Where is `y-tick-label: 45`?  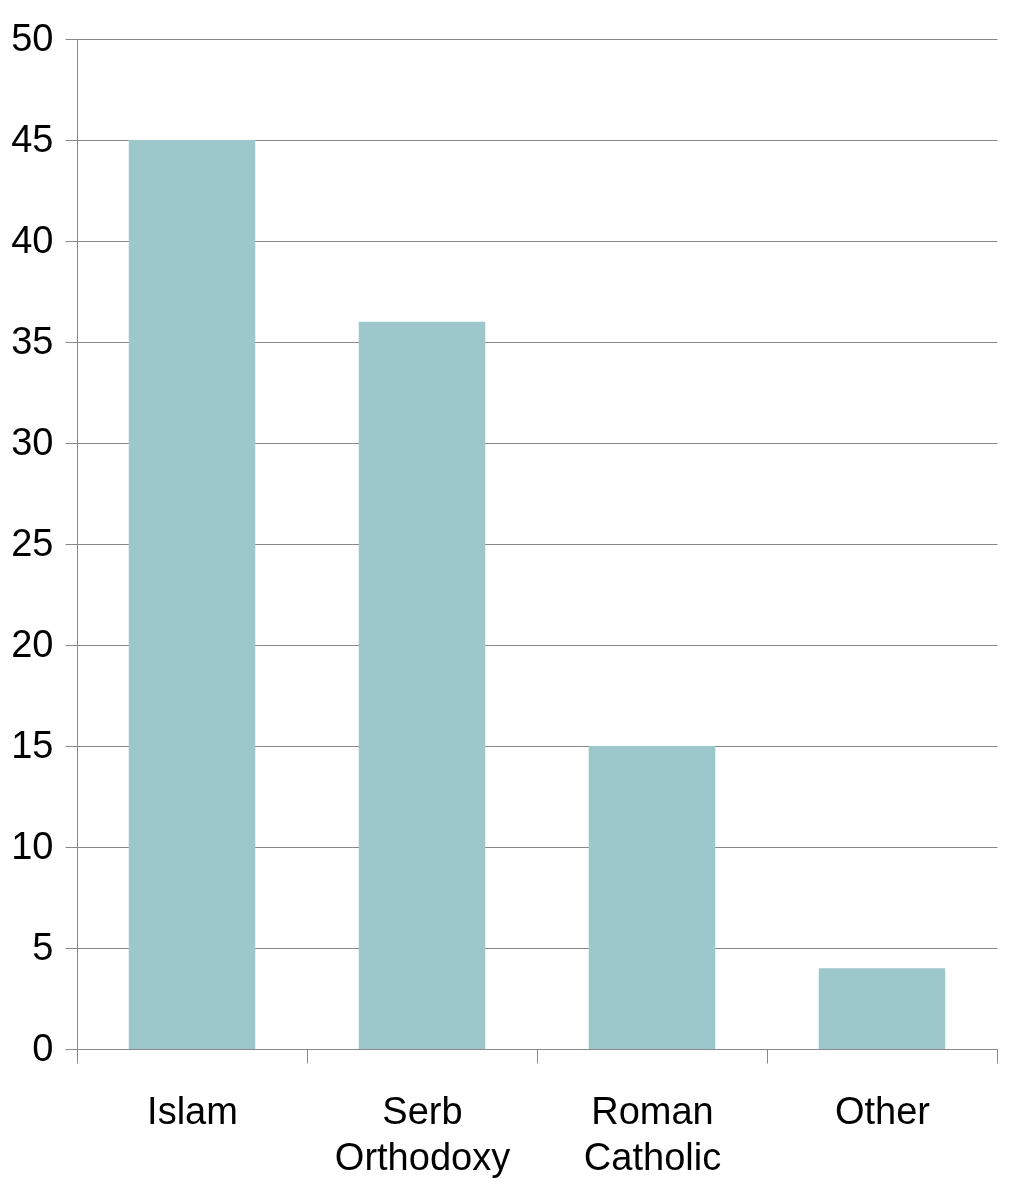 y-tick-label: 45 is located at coordinates (32, 138).